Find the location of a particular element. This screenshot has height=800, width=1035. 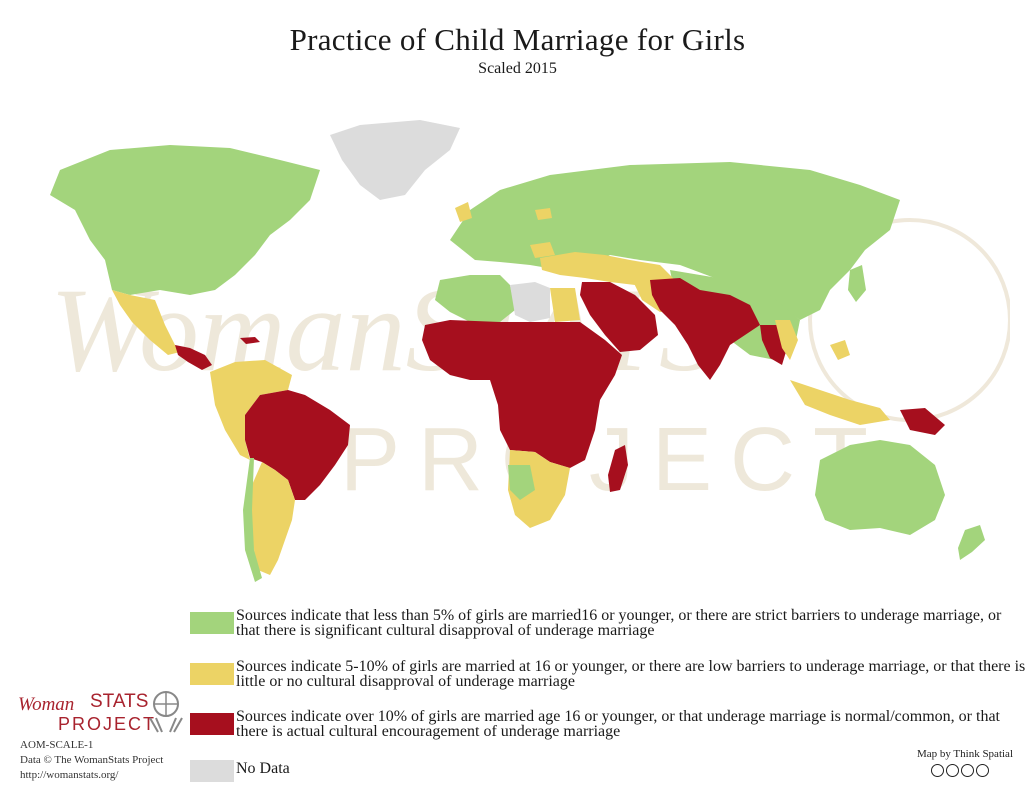

hands-globe-icon is located at coordinates (166, 712).